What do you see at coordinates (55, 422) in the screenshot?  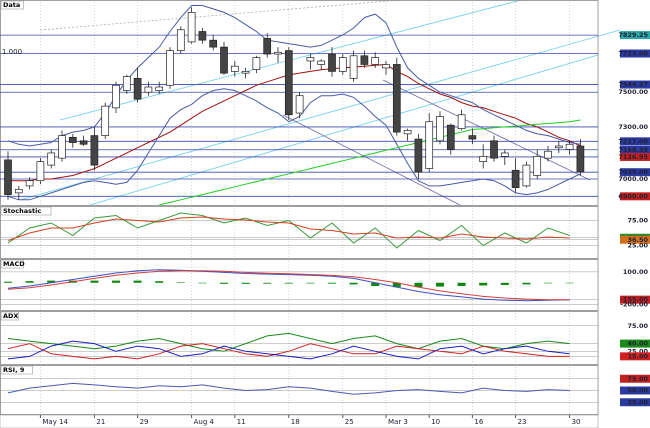 I see `x-tick-label: May 14` at bounding box center [55, 422].